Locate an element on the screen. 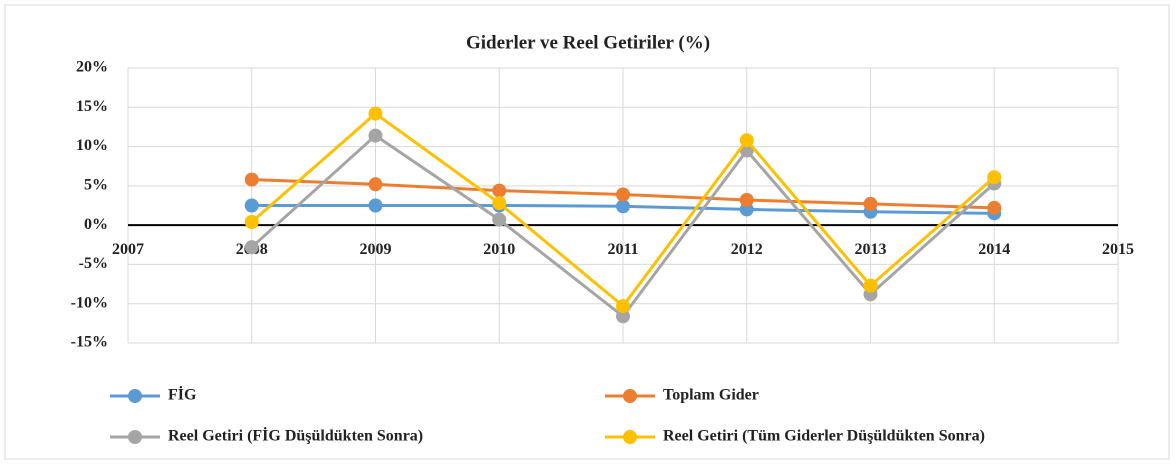 This screenshot has width=1176, height=466. y-tick-label: 20% is located at coordinates (92, 67).